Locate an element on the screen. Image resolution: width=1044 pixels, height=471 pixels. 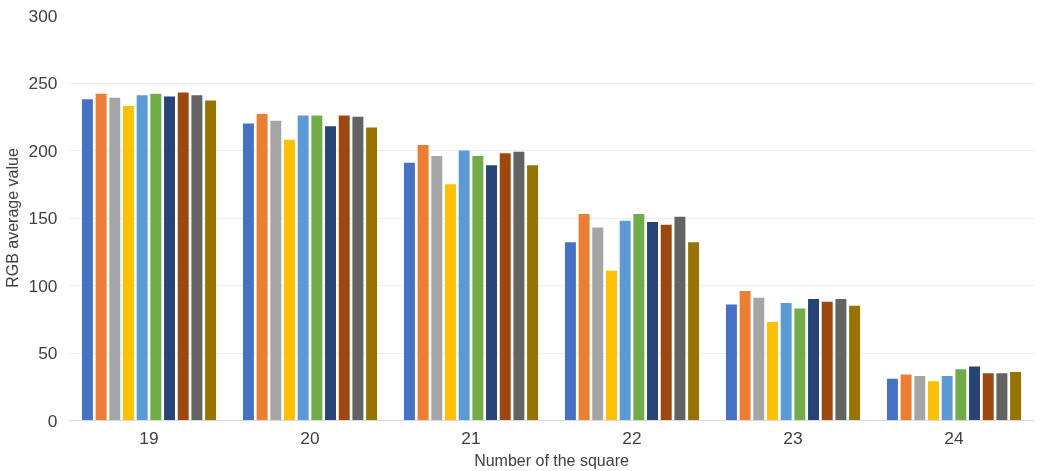
x-tick-label: 23 is located at coordinates (793, 437).